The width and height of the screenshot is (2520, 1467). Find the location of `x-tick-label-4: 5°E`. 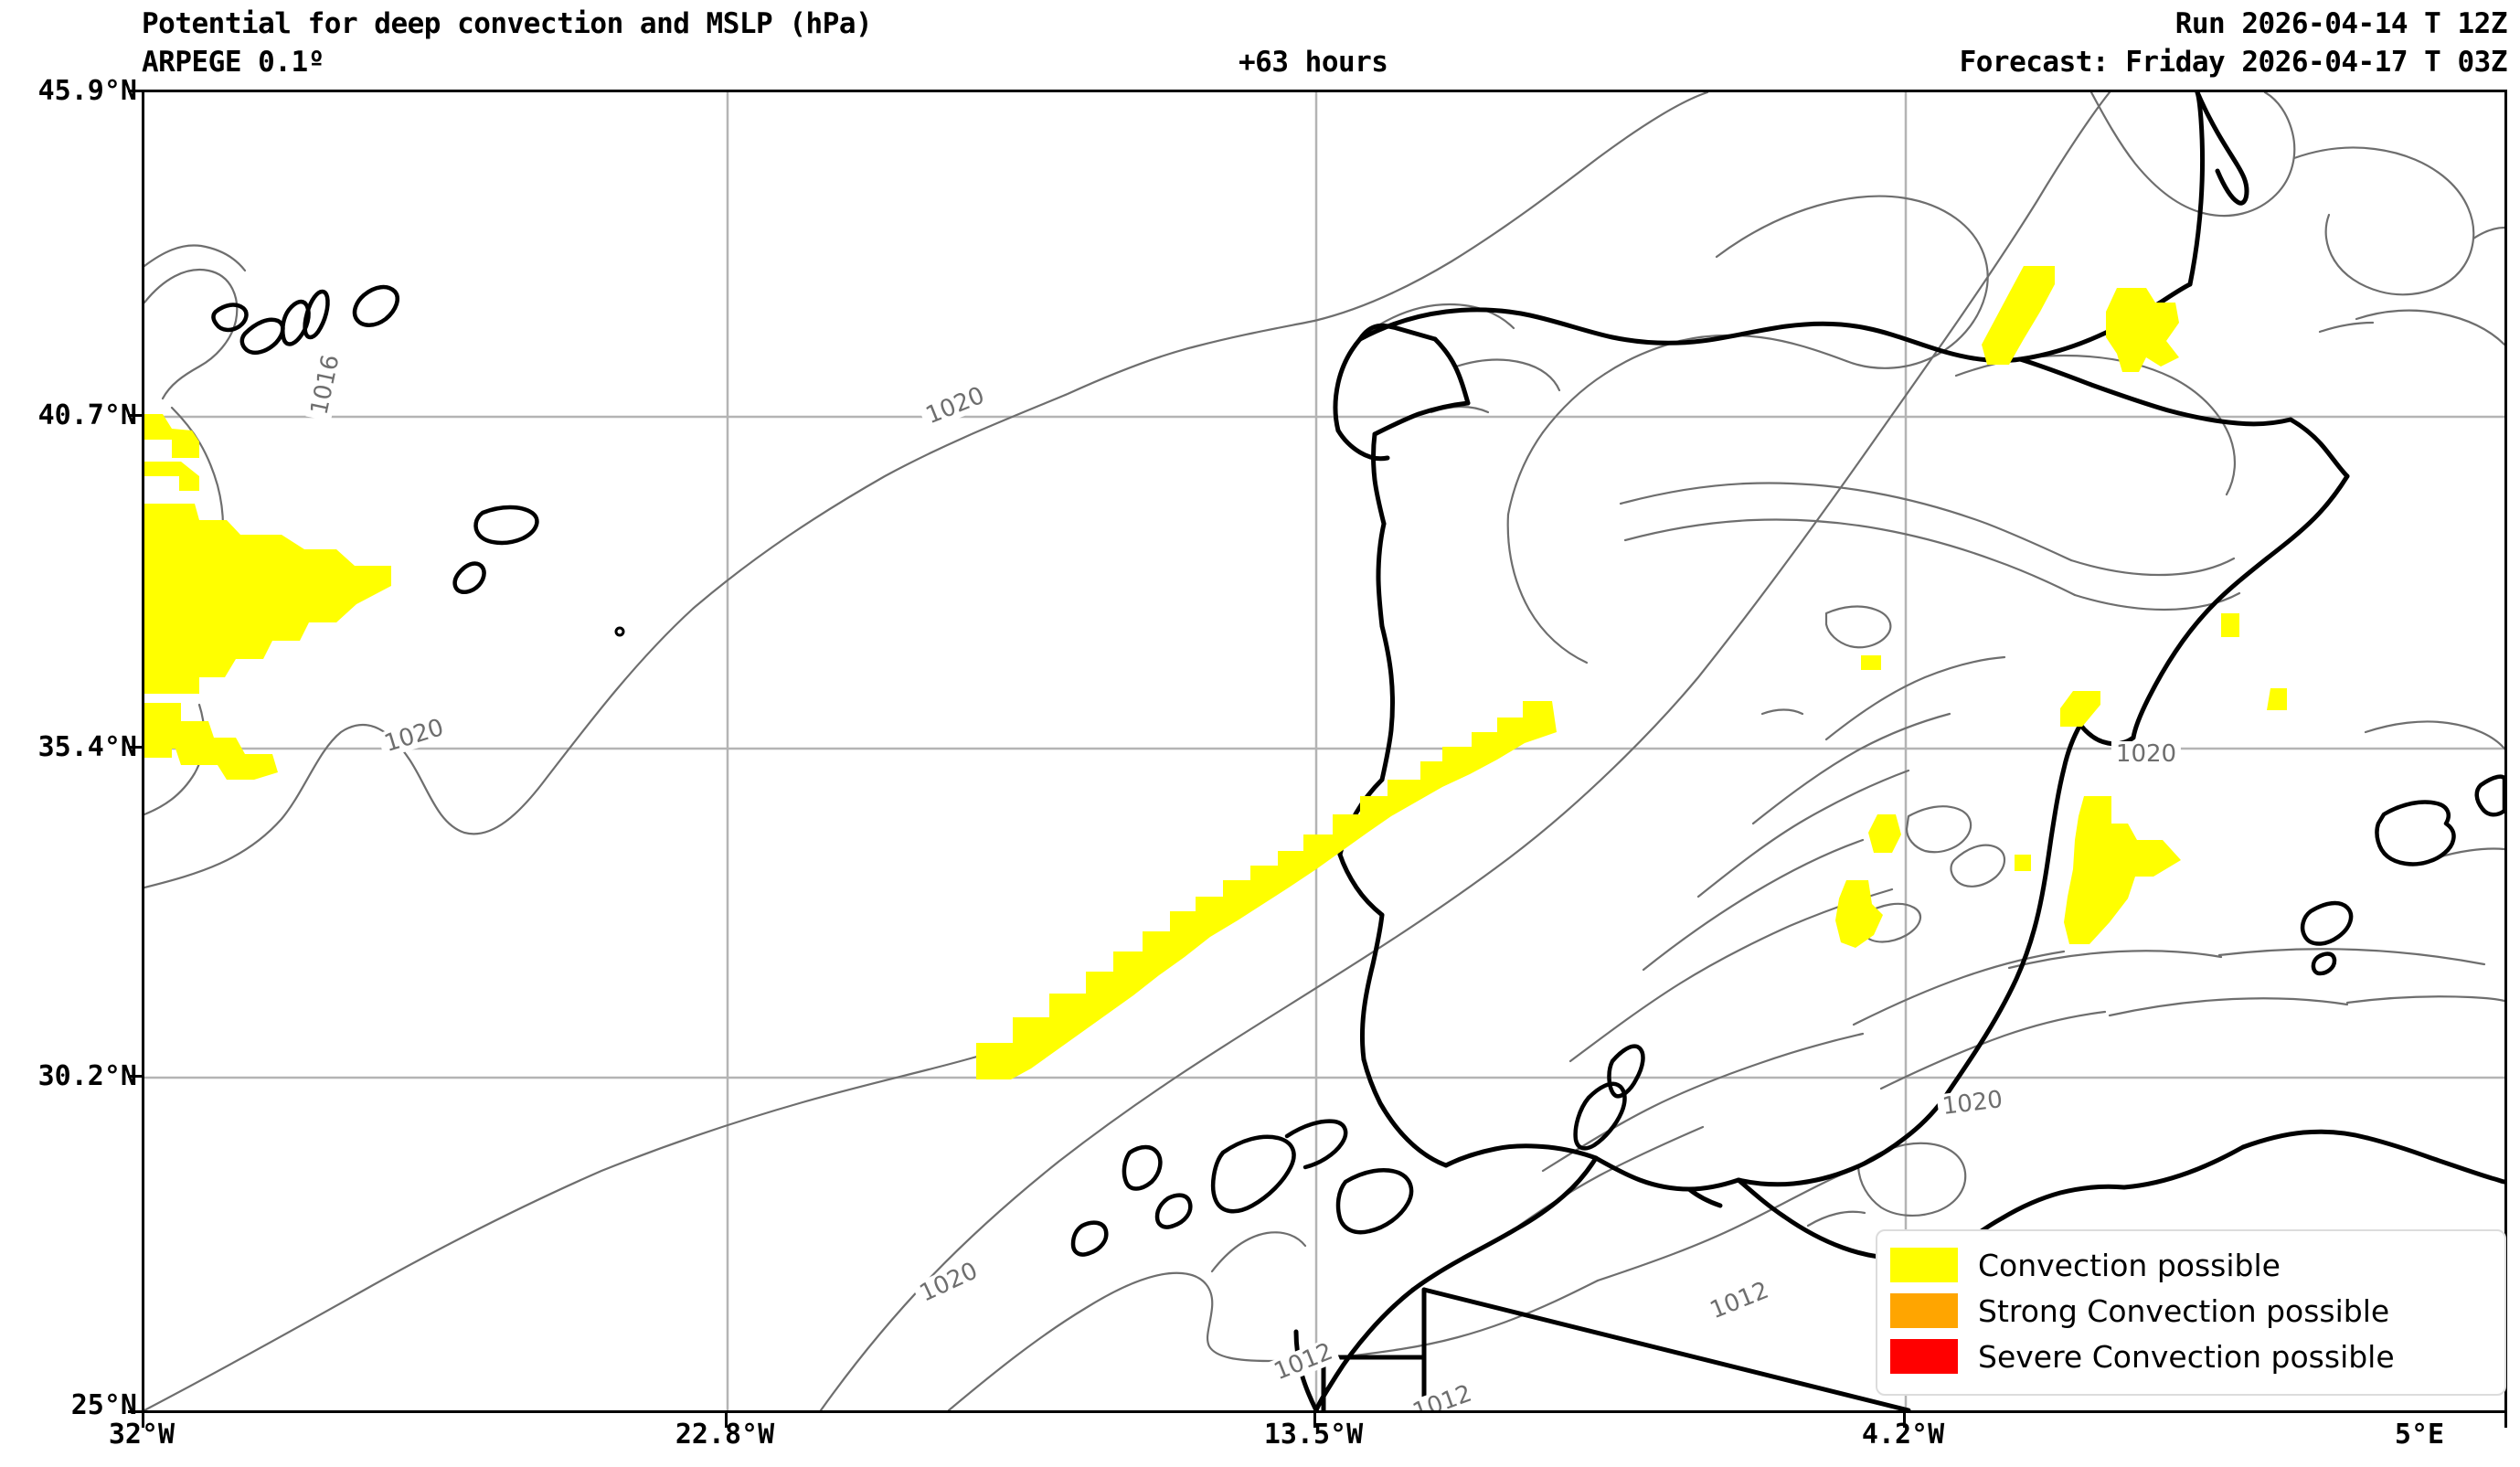

x-tick-label-4: 5°E is located at coordinates (2419, 1435).